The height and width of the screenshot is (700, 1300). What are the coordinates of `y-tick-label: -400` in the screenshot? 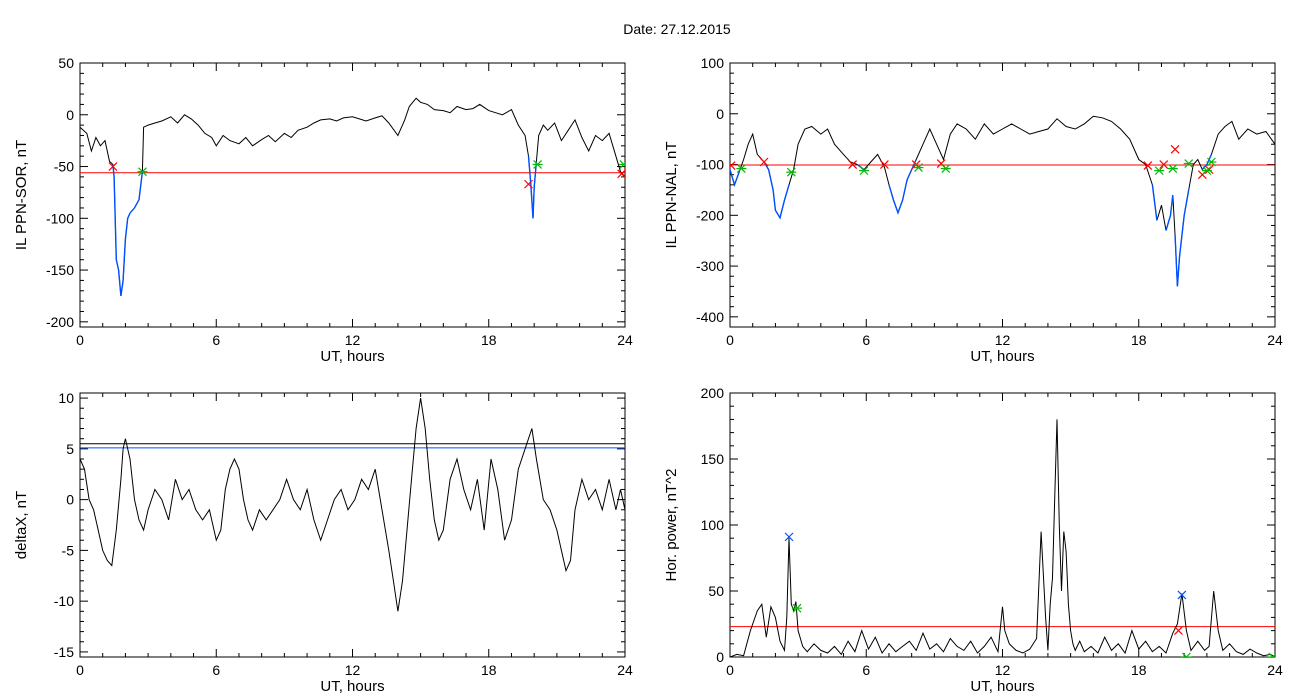 It's located at (710, 317).